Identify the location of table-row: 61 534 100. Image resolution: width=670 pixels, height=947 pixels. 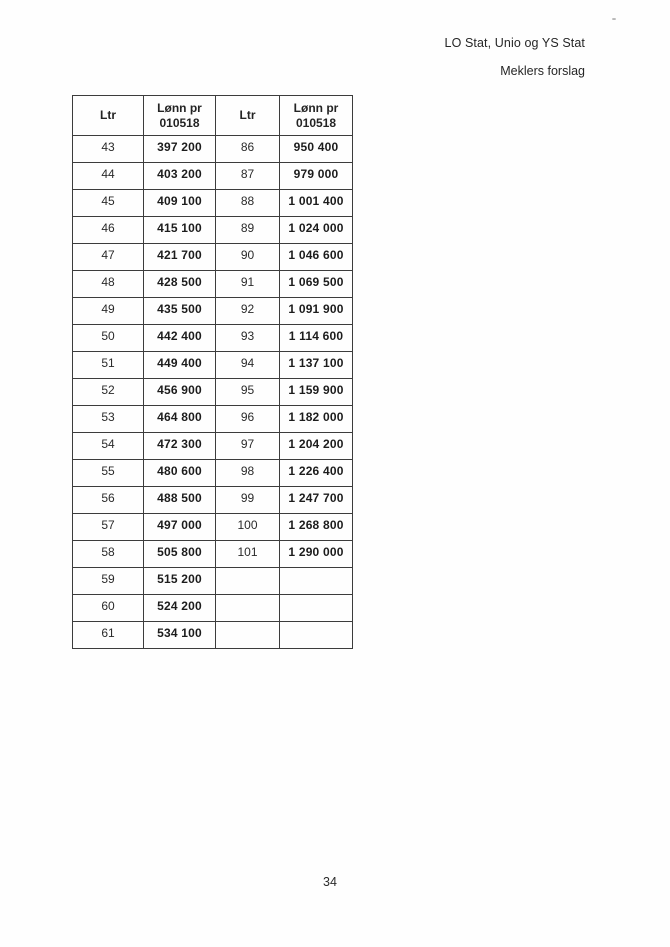
(212, 635).